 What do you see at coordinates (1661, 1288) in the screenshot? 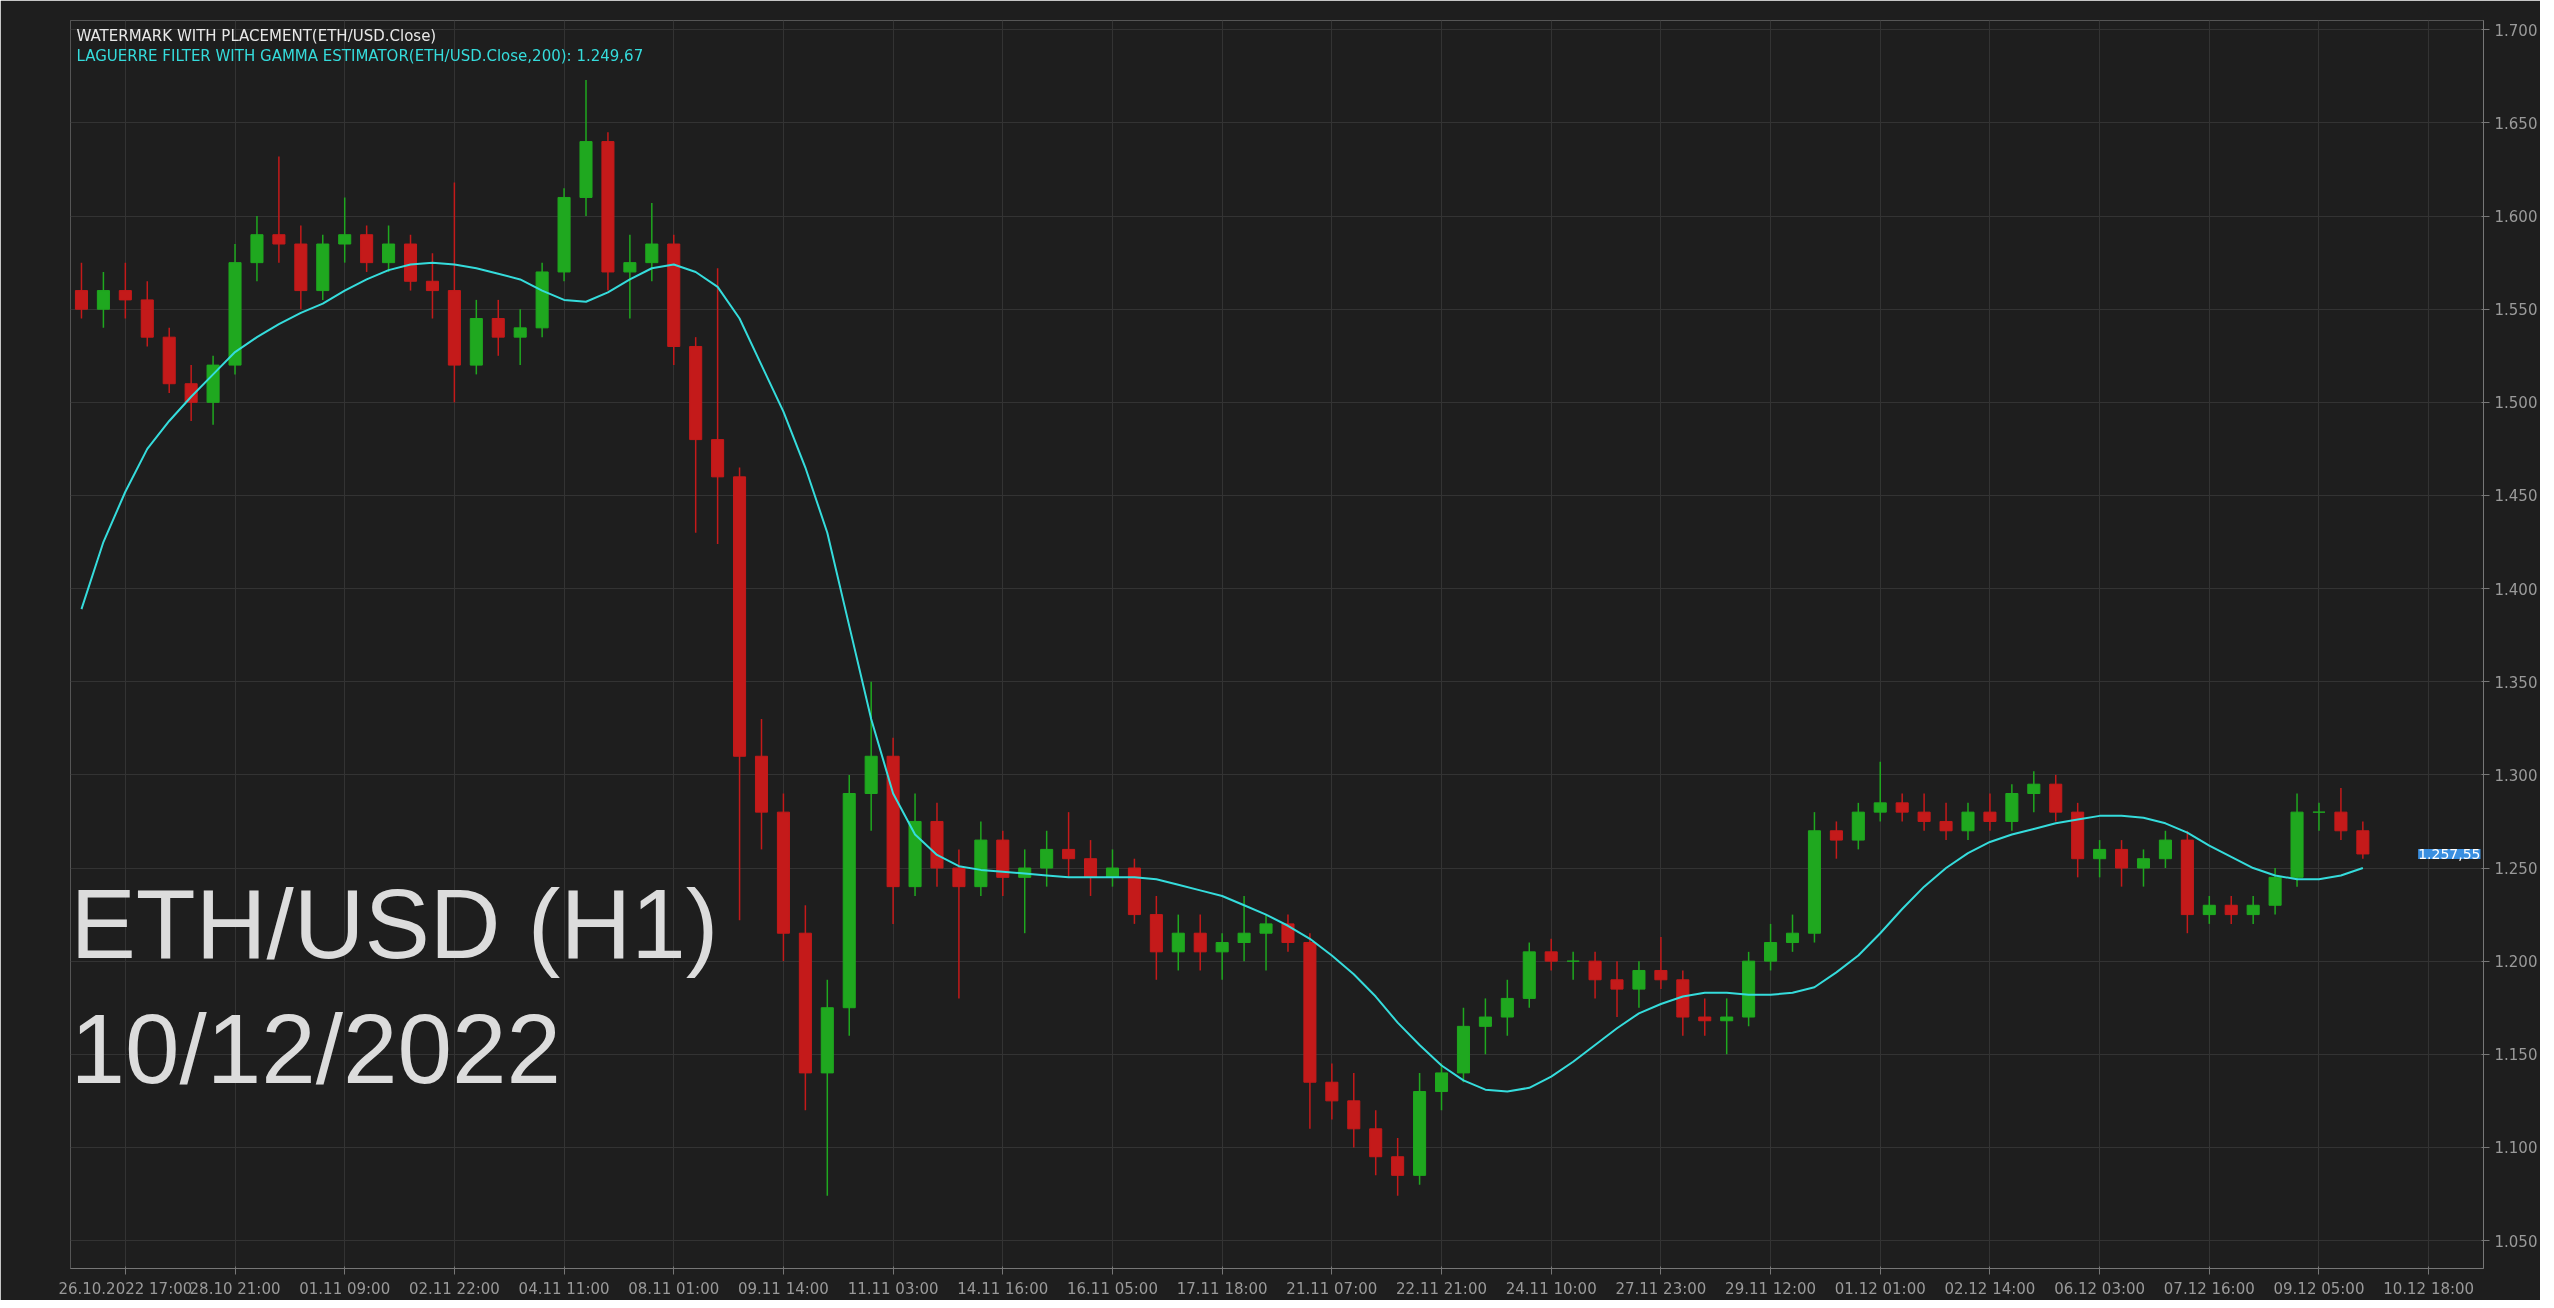
I see `x-tick-label: 27.11 23:00` at bounding box center [1661, 1288].